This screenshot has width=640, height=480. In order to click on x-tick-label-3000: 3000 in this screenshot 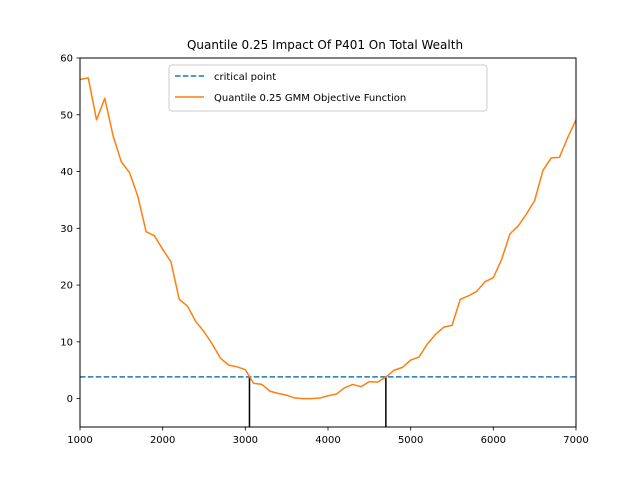, I will do `click(245, 440)`.